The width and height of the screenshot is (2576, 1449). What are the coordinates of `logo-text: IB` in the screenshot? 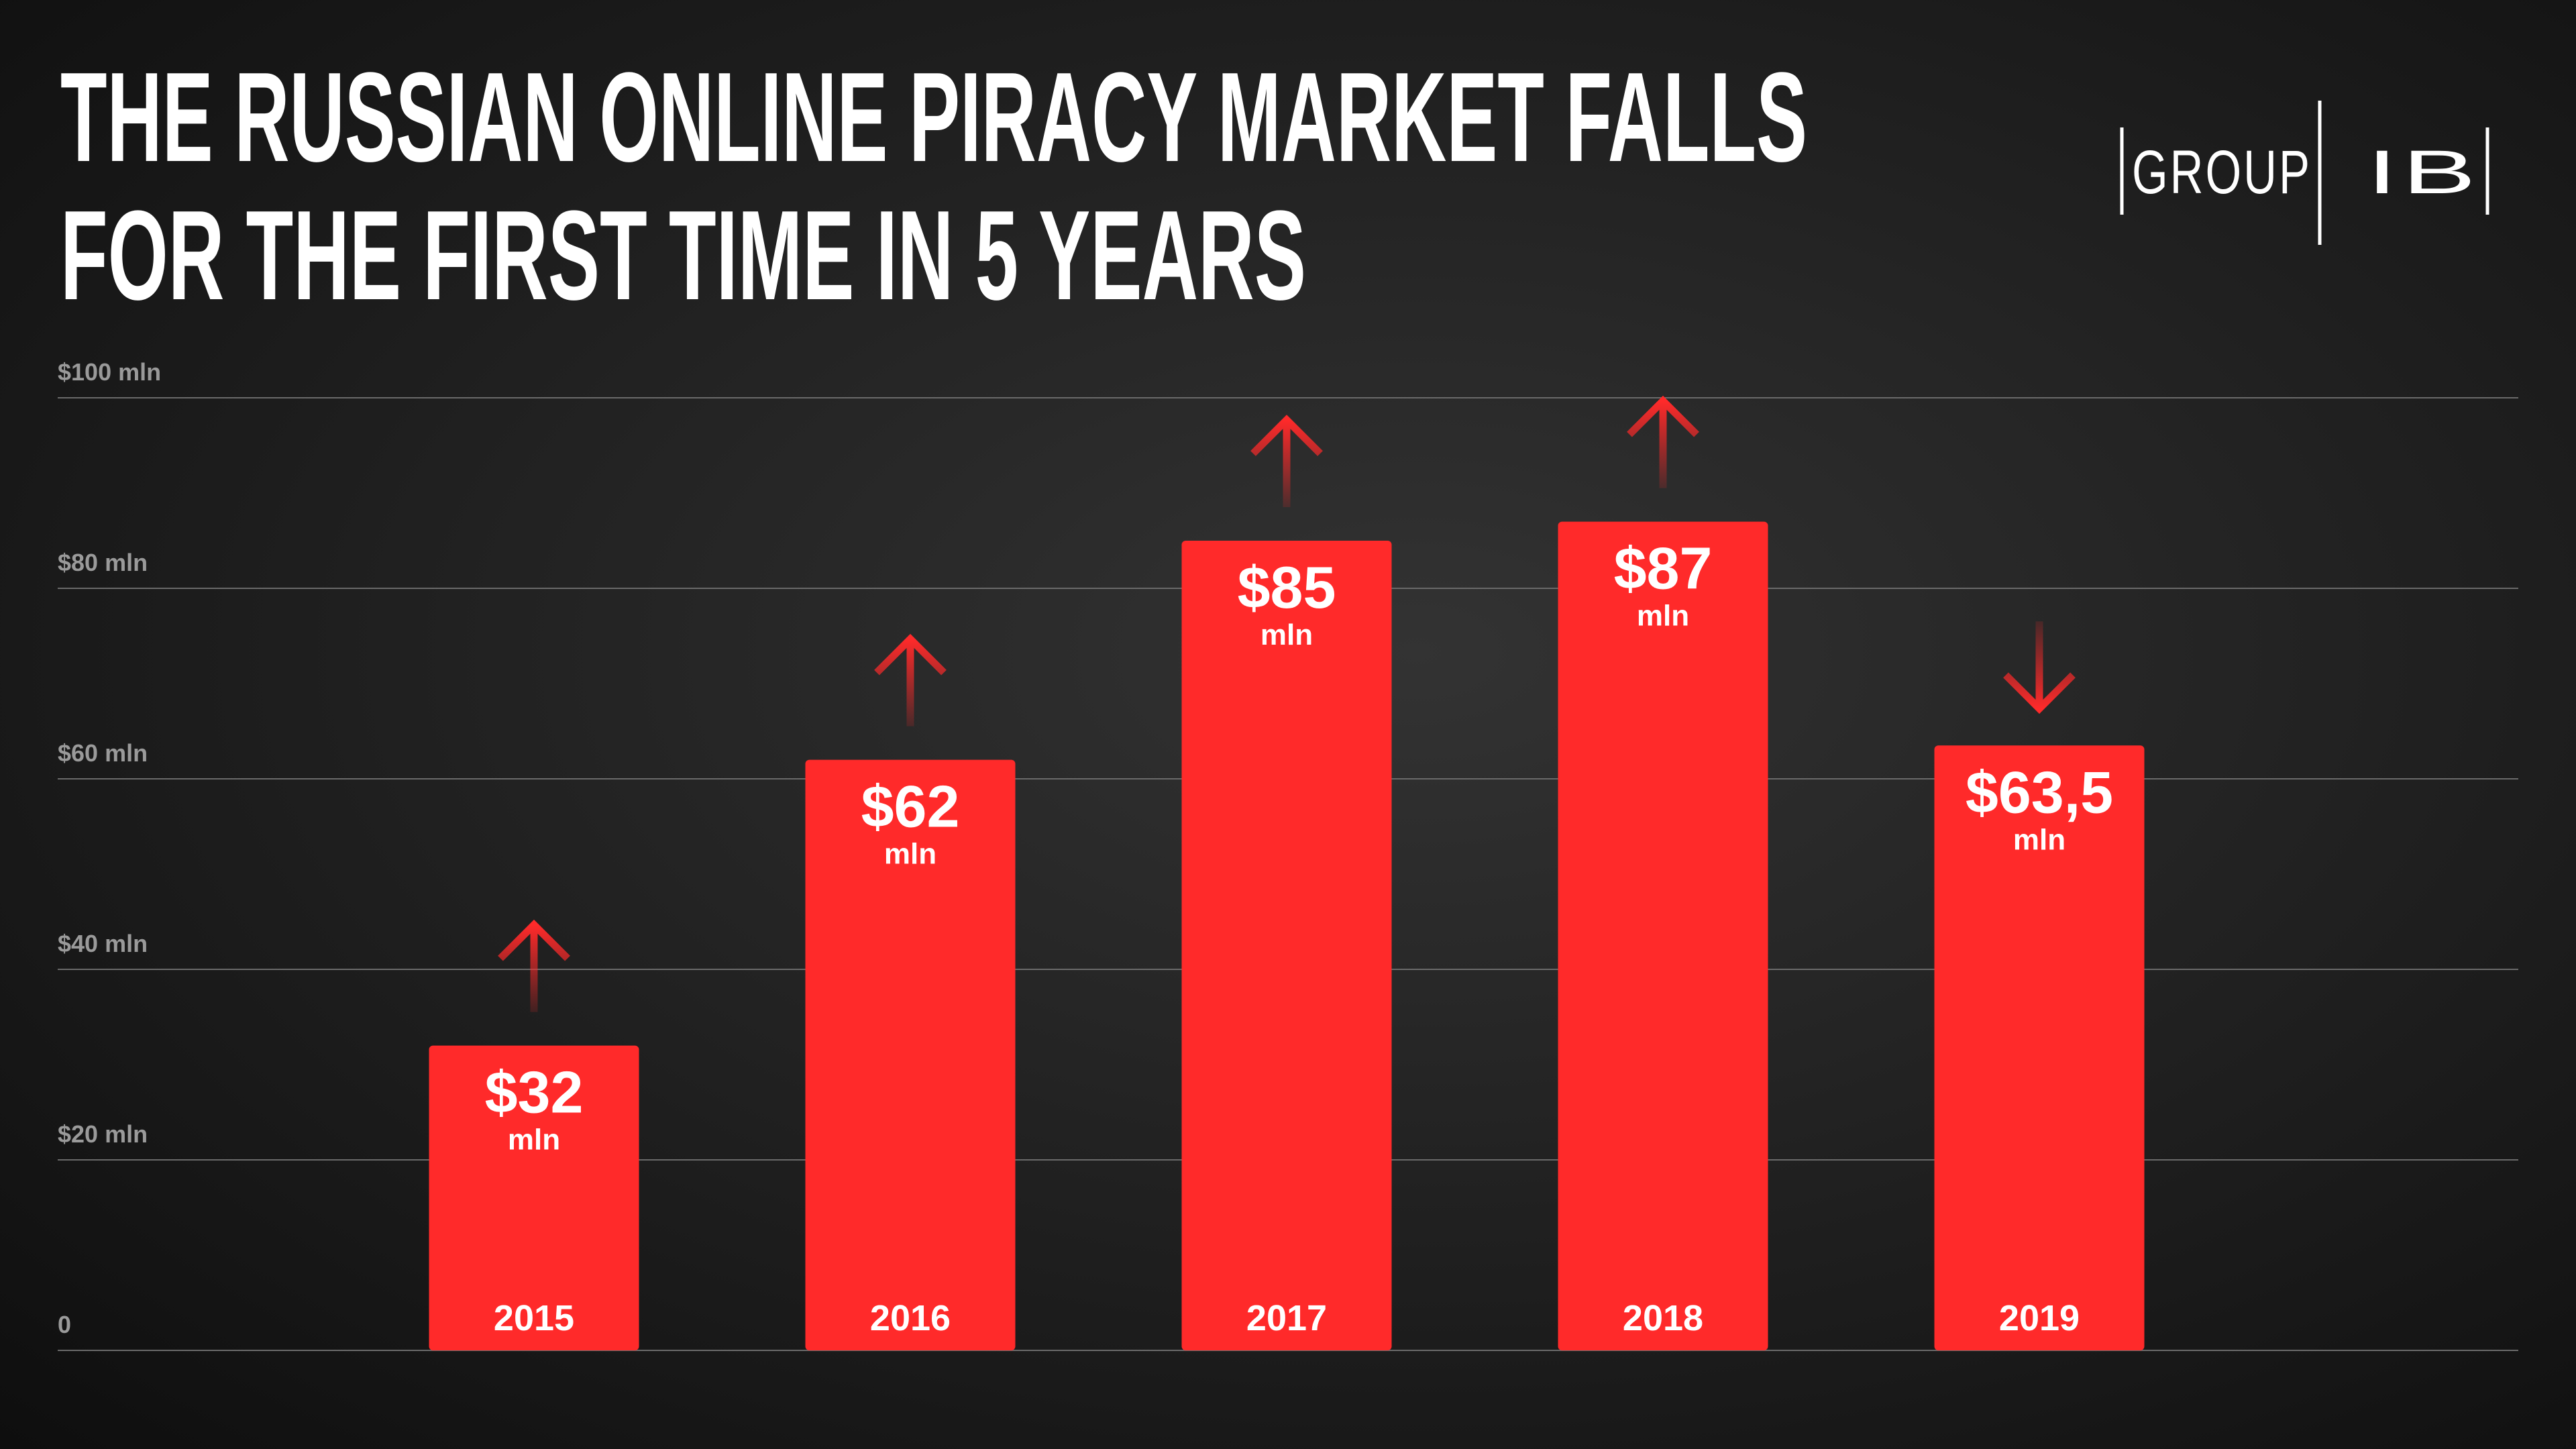 It's located at (2424, 172).